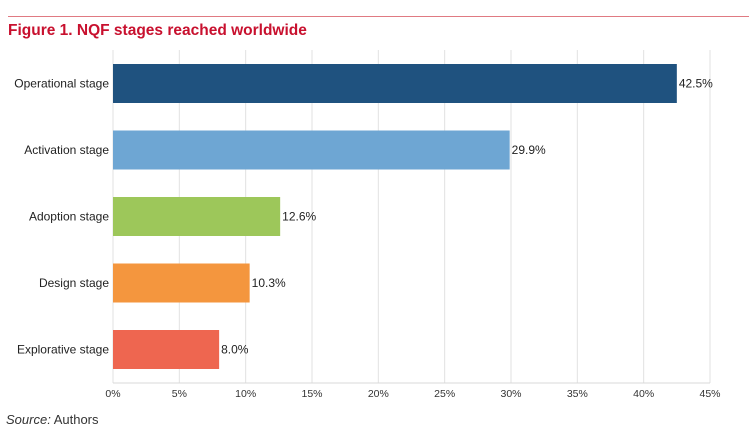  I want to click on x-tick-label: 30%, so click(510, 394).